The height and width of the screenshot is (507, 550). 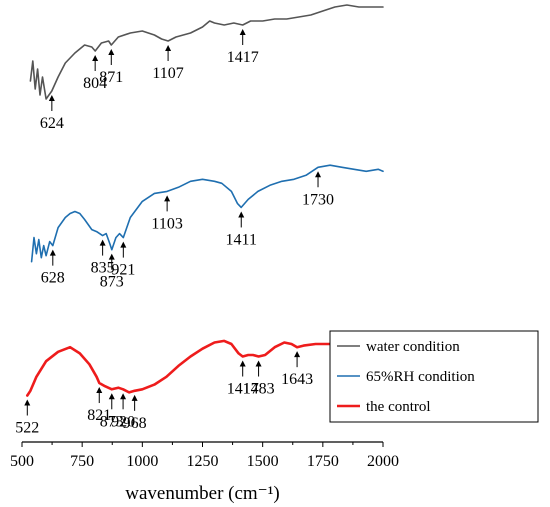 I want to click on peak-annotation-11: 1730, so click(x=318, y=189).